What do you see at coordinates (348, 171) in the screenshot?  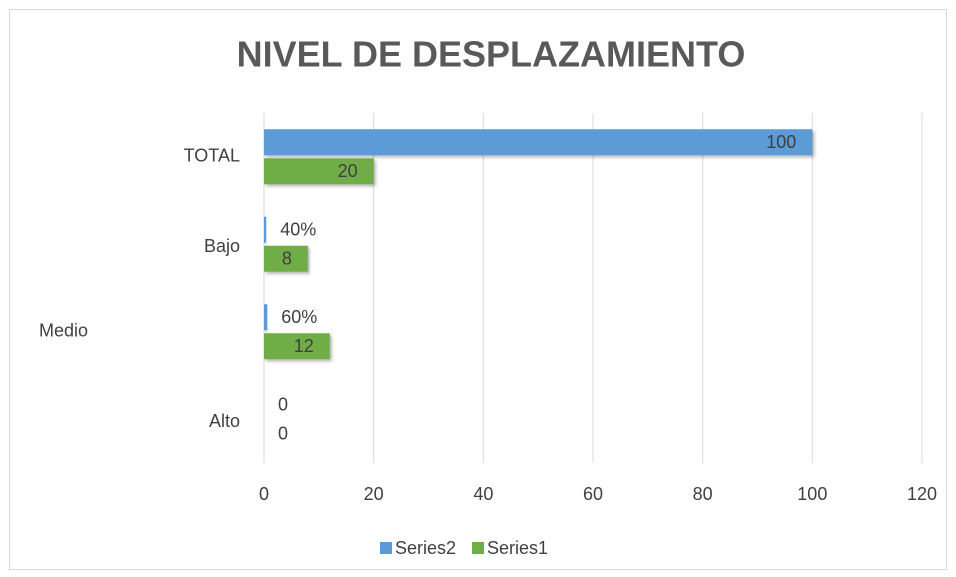 I see `data-label: 20` at bounding box center [348, 171].